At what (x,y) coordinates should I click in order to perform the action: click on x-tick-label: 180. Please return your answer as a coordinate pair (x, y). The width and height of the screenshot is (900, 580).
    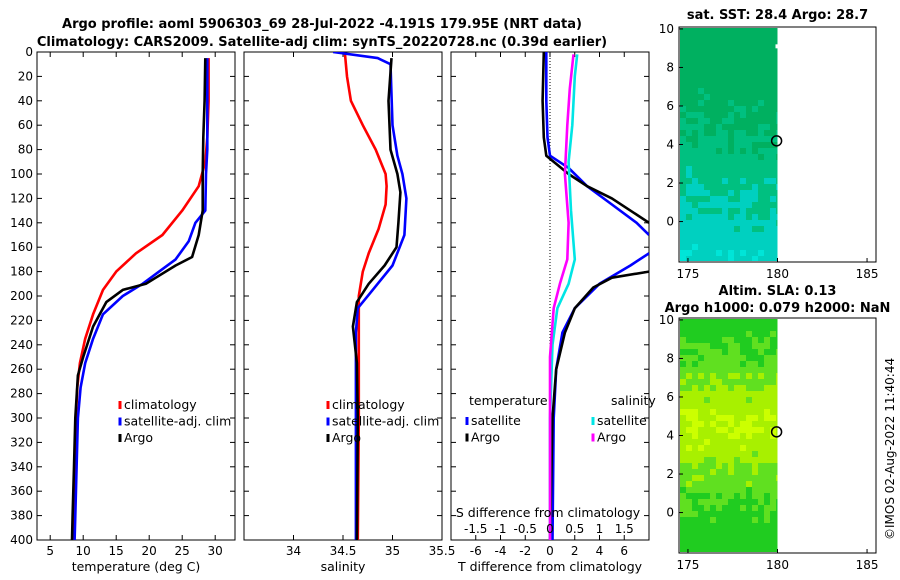
    Looking at the image, I should click on (777, 565).